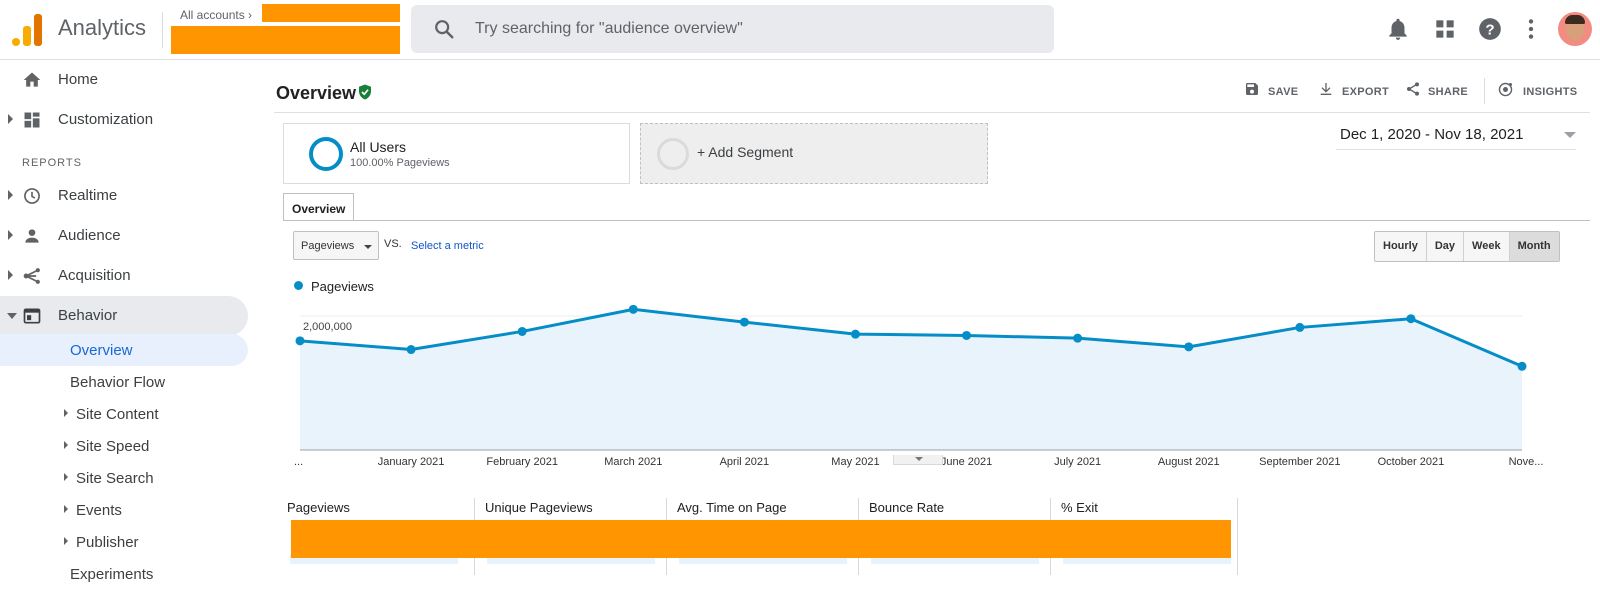  Describe the element at coordinates (331, 13) in the screenshot. I see `redacted-account-name` at that location.